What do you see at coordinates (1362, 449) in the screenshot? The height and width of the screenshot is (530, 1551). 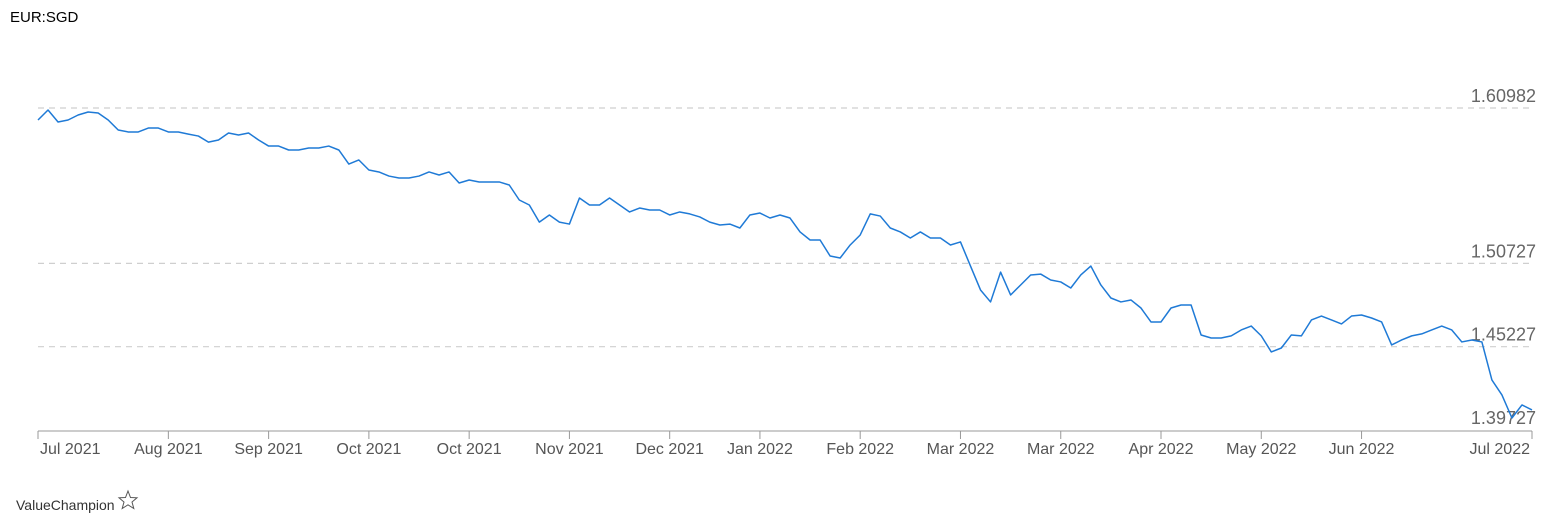 I see `x-tick-label: Jun 2022` at bounding box center [1362, 449].